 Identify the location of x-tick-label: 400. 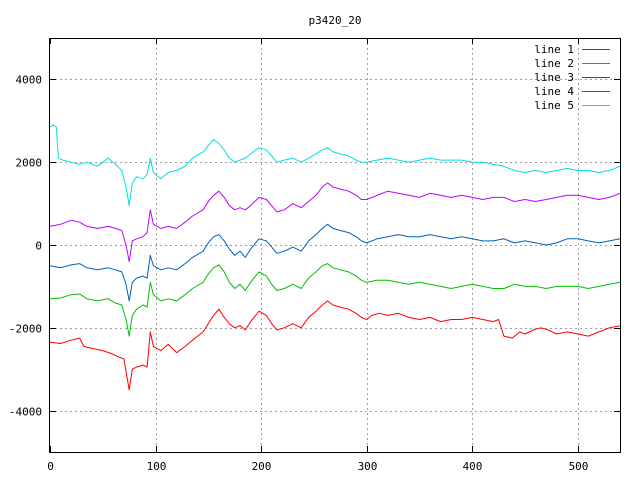
(473, 466).